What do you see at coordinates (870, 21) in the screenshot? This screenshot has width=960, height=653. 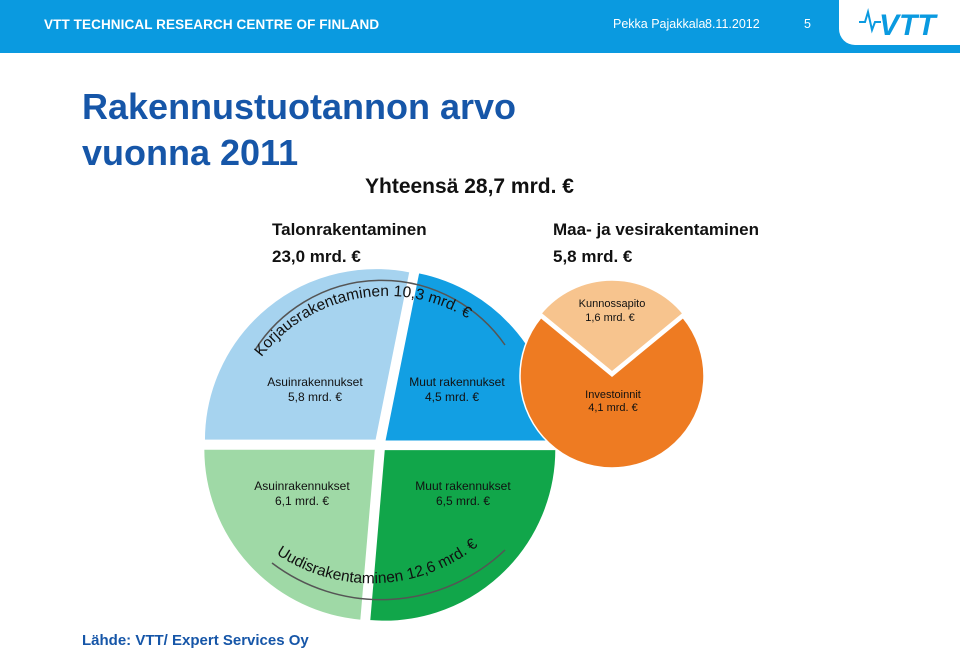 I see `logo-wave-icon` at bounding box center [870, 21].